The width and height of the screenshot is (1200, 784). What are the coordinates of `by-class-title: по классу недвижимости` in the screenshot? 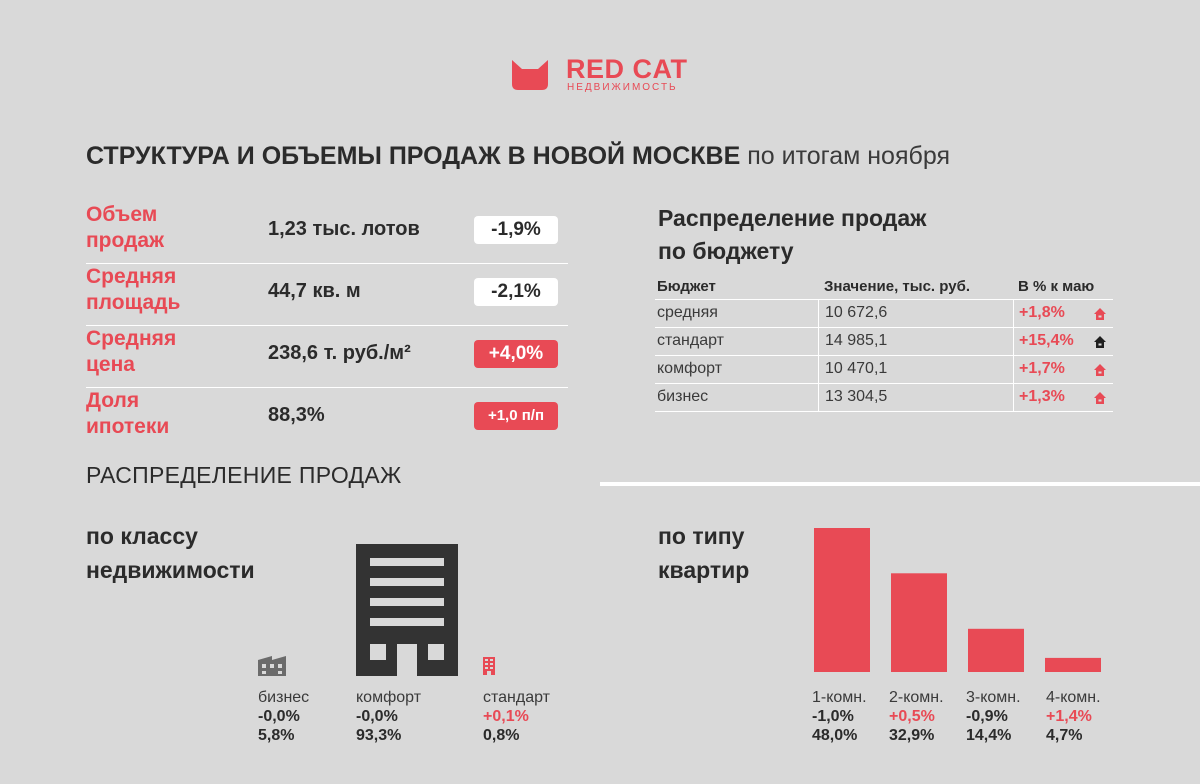 It's located at (170, 553).